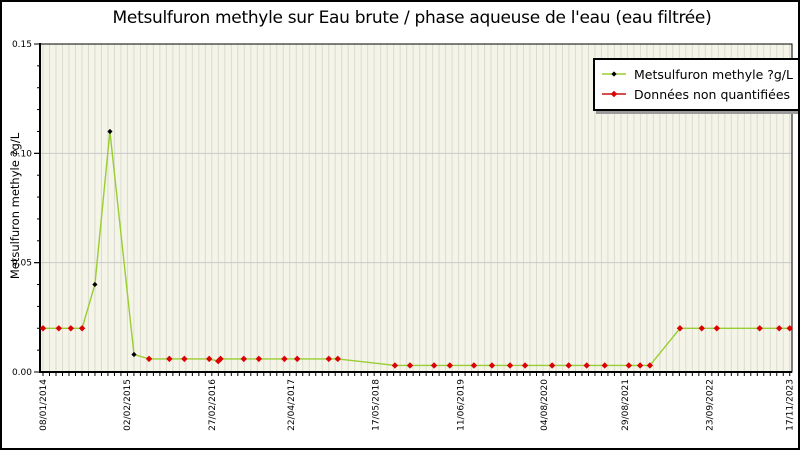  Describe the element at coordinates (713, 74) in the screenshot. I see `legend-label-quantified: Metsulfuron methyle ?g/L` at that location.